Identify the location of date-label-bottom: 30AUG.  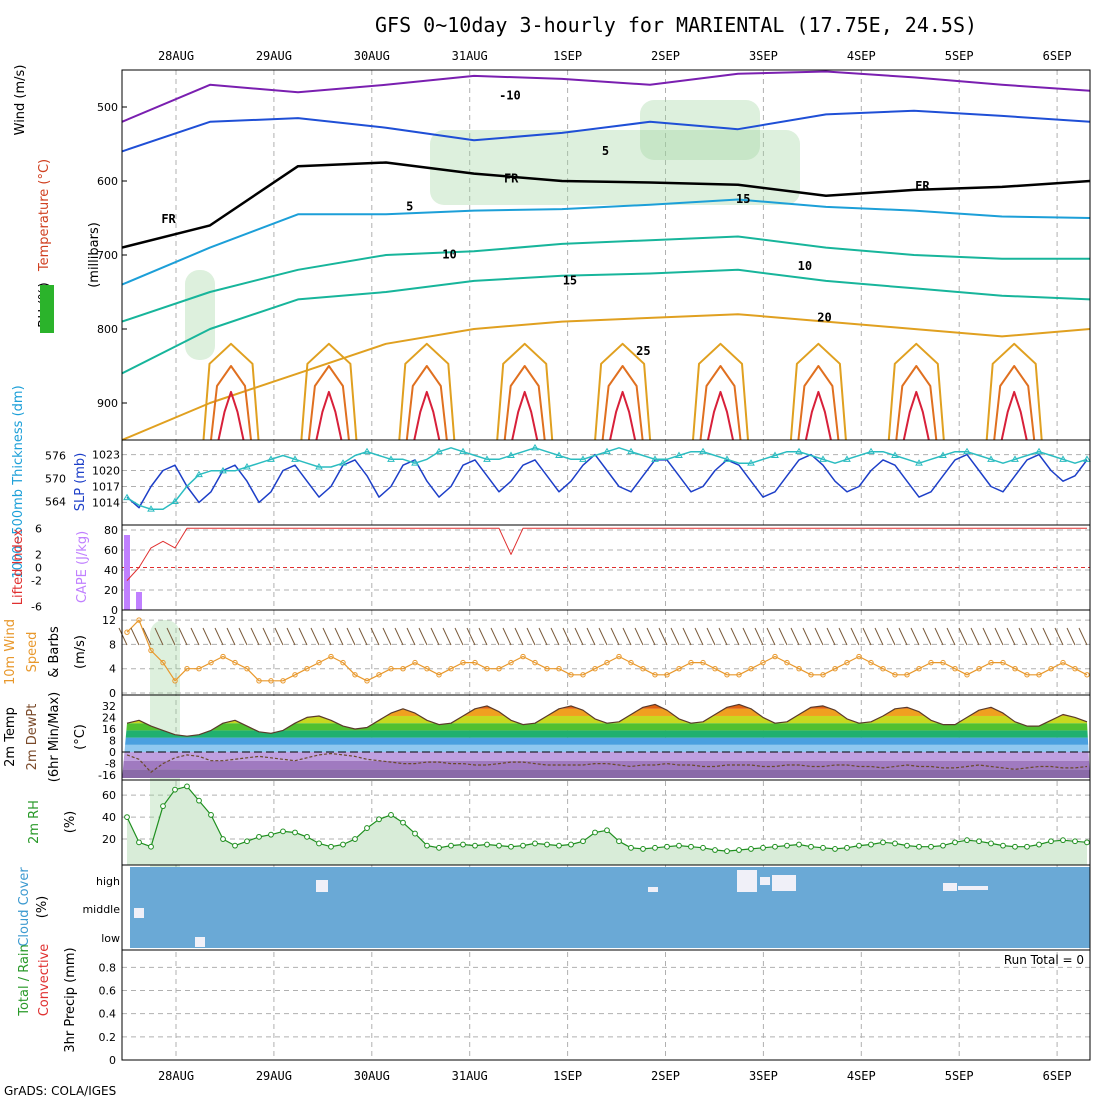
(372, 1076).